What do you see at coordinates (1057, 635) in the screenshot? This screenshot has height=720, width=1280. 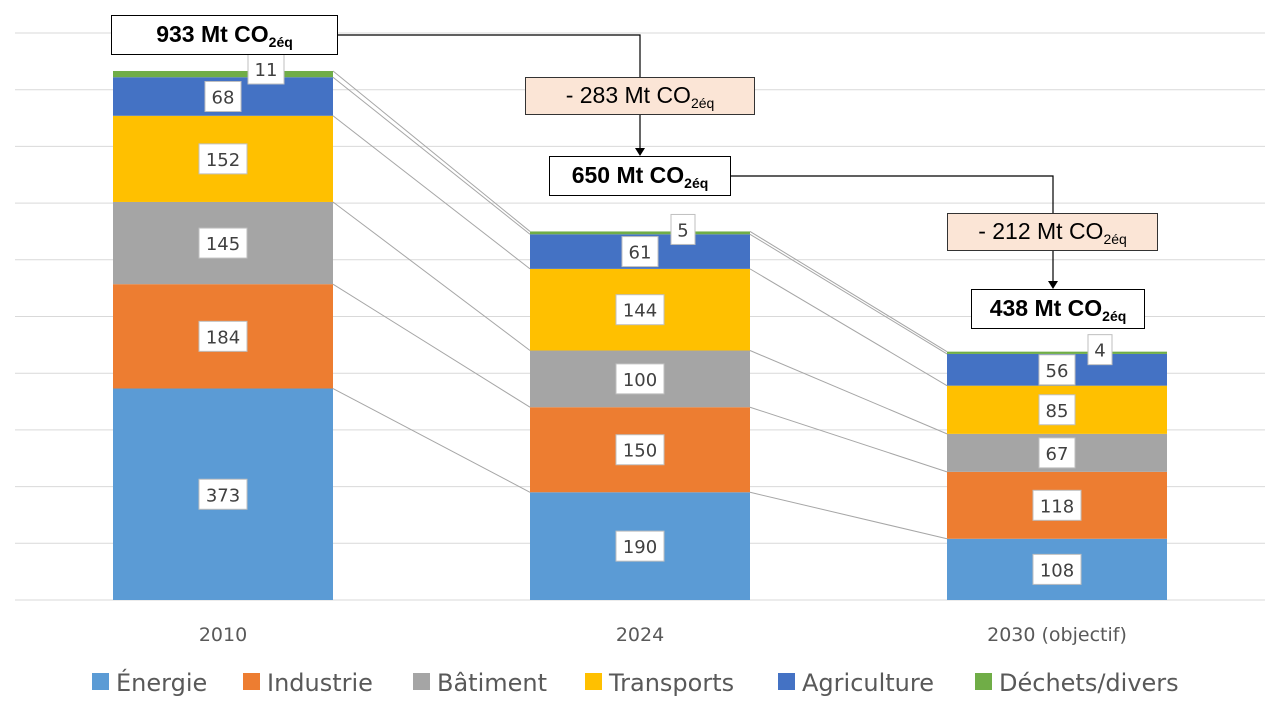 I see `x-tick-label: 2030 (objectif)` at bounding box center [1057, 635].